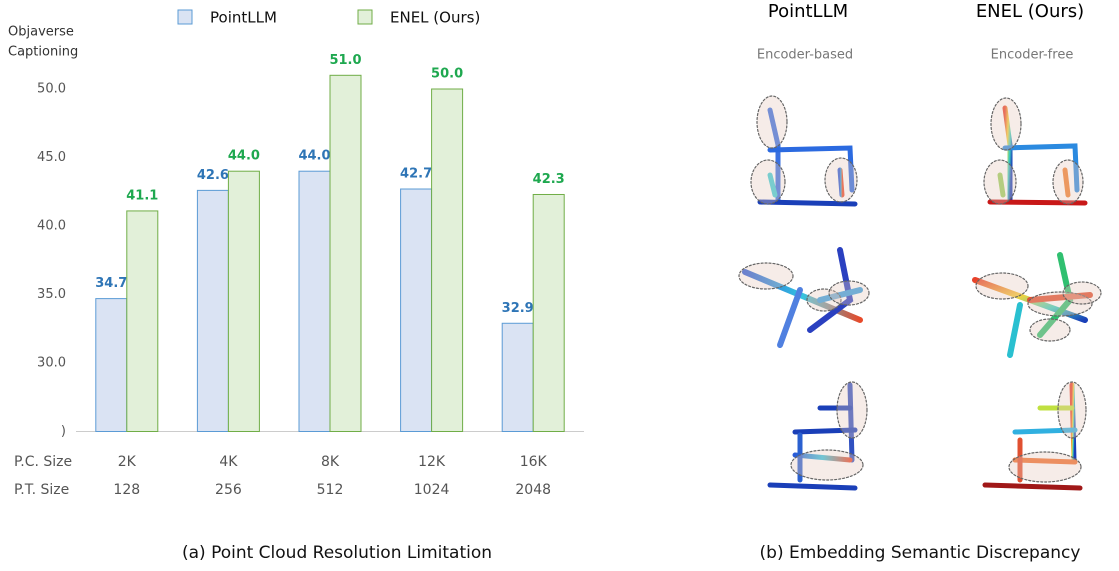 This screenshot has height=571, width=1119. Describe the element at coordinates (533, 490) in the screenshot. I see `x-tick-label-secondary: 2048` at that location.